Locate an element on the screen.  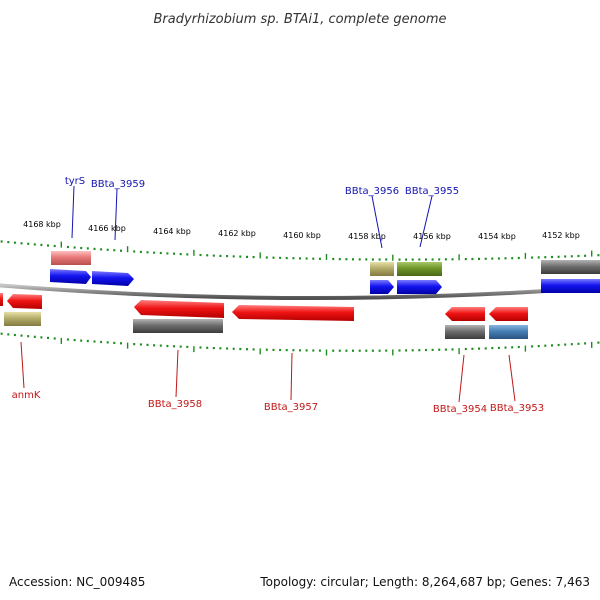
gene-right-forward is located at coordinates (570, 286).